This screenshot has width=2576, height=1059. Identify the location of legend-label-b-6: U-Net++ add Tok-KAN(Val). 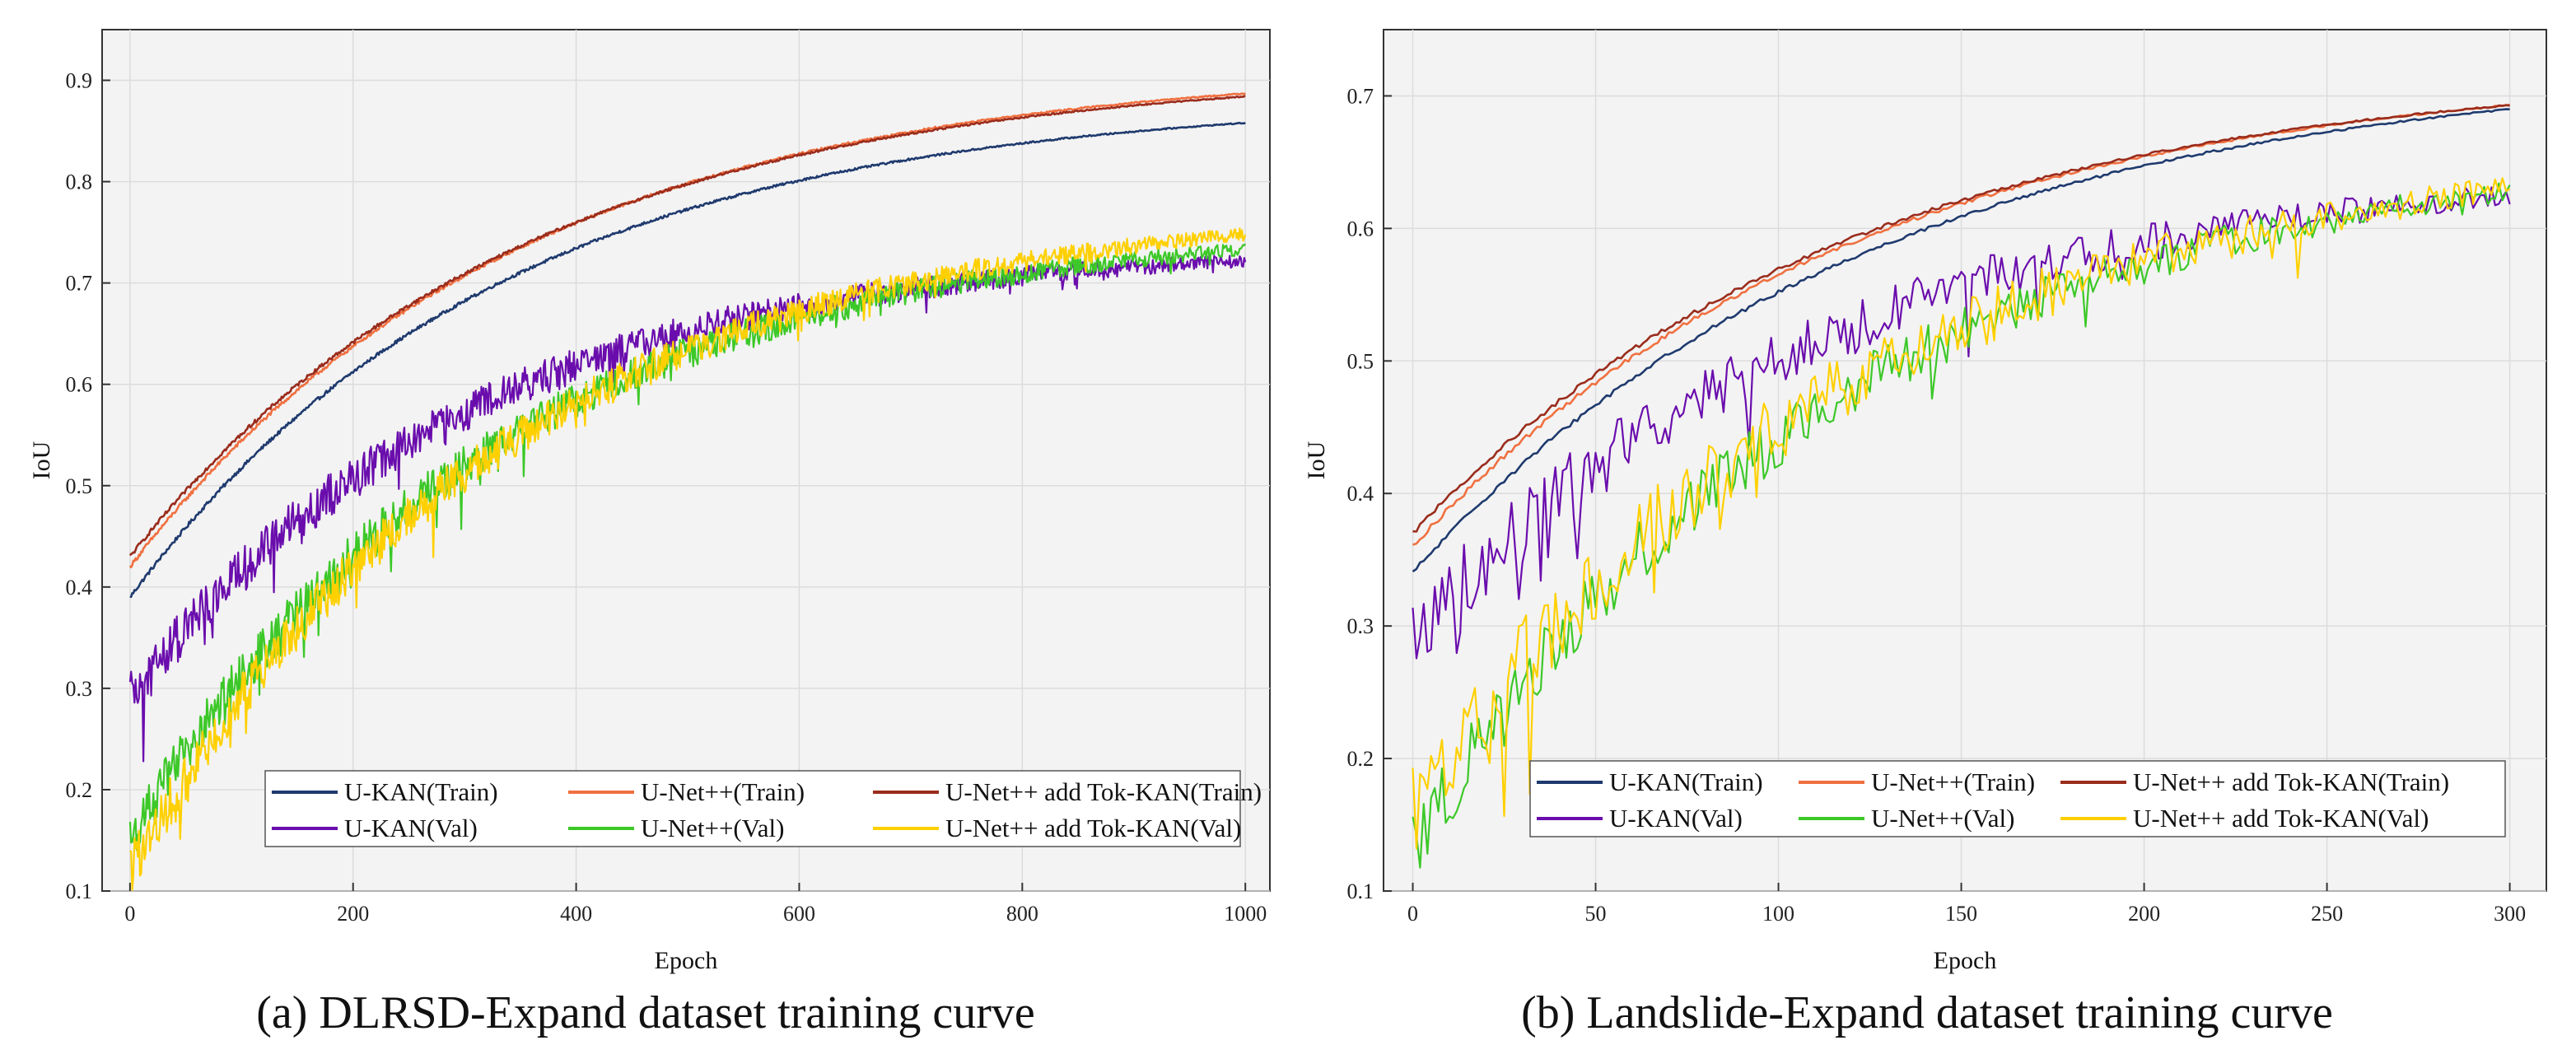
(2281, 818).